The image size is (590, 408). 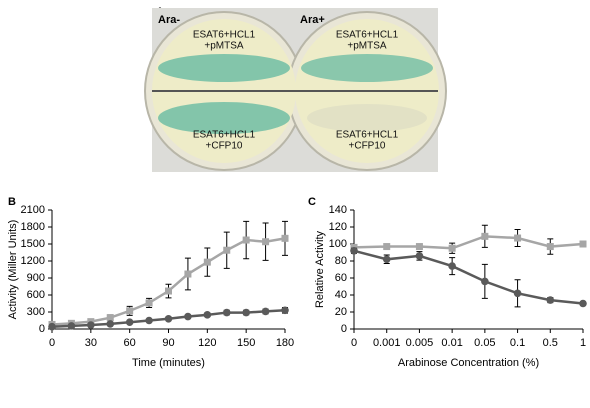 I want to click on y-axis-title: Relative Activity, so click(x=320, y=269).